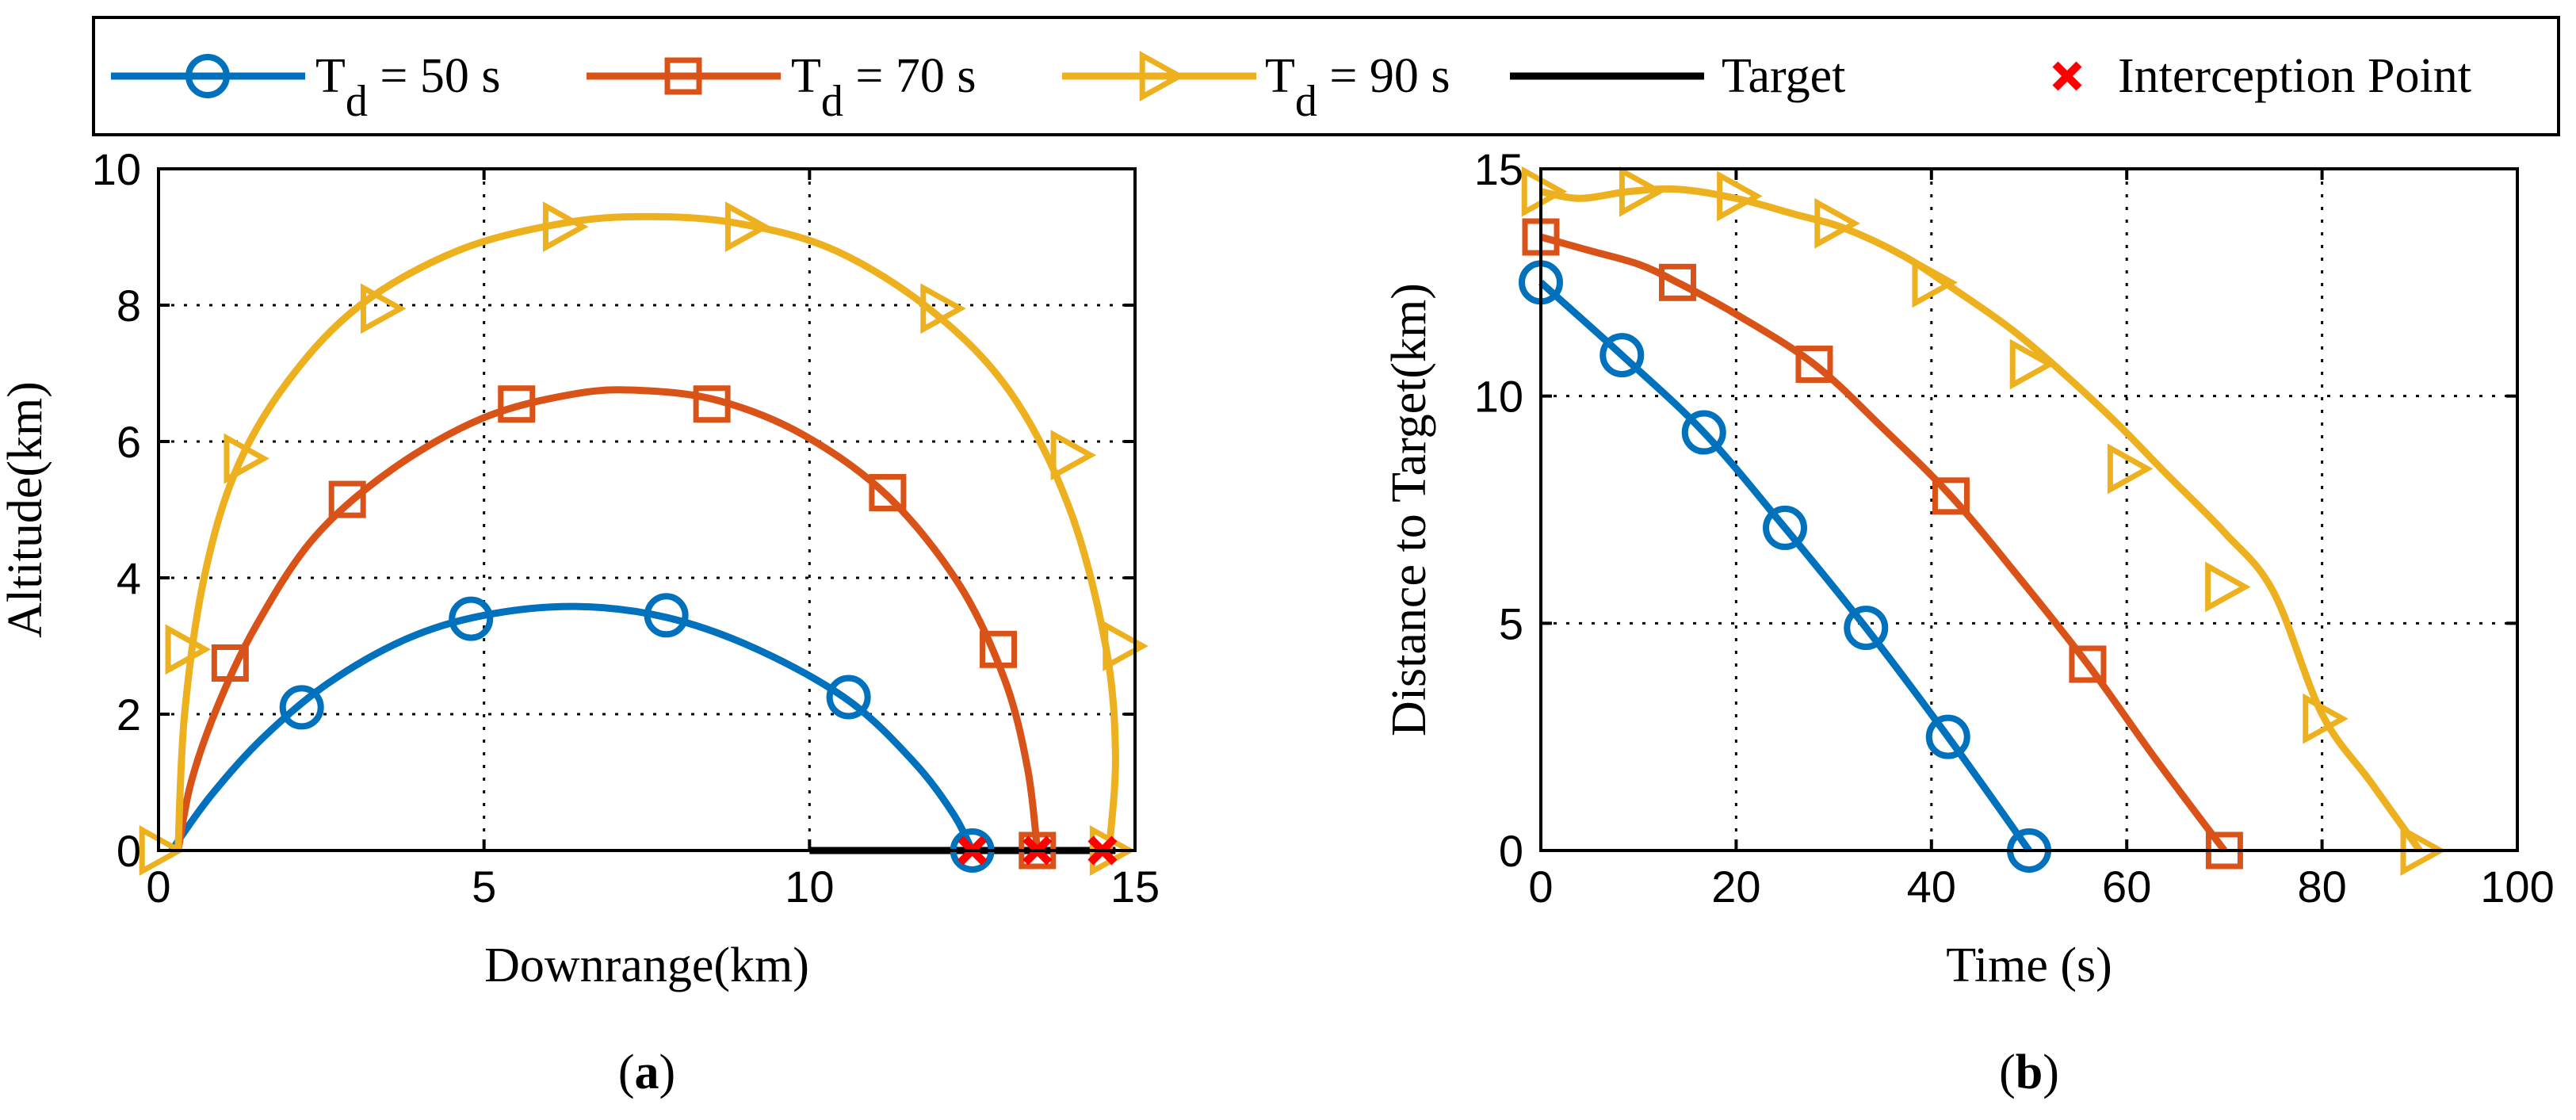 This screenshot has height=1120, width=2576. I want to click on panel-b-label-letter: b, so click(2029, 1072).